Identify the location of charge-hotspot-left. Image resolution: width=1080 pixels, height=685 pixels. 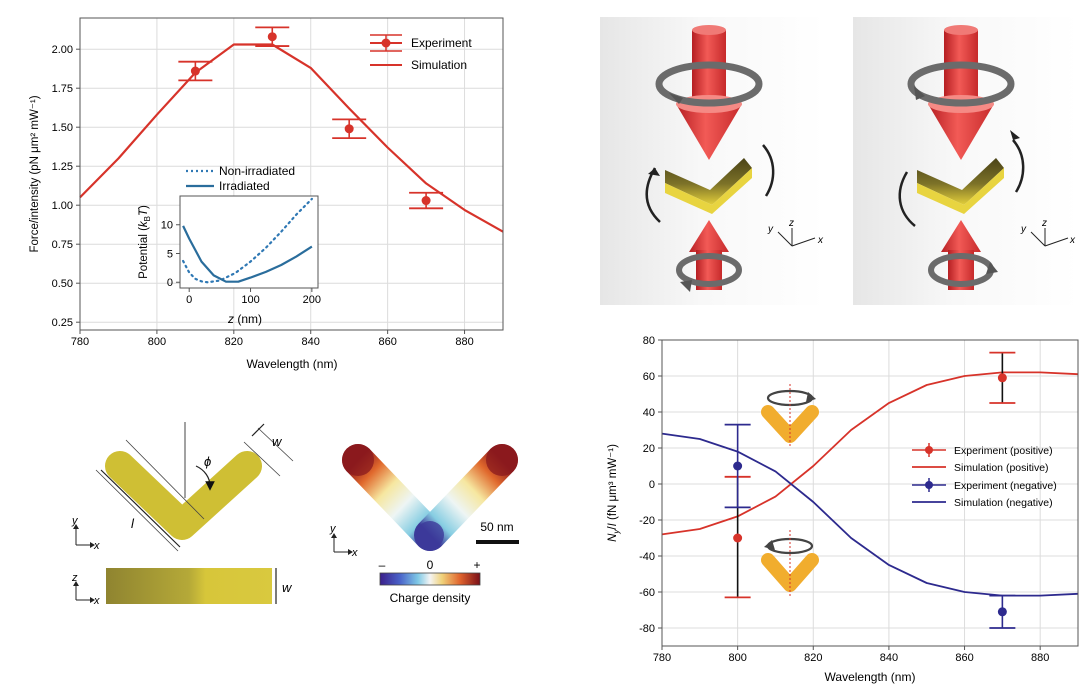
(358, 460).